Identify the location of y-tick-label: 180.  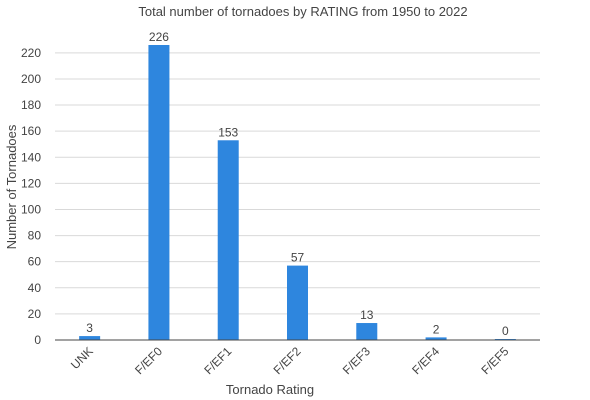
(31, 105).